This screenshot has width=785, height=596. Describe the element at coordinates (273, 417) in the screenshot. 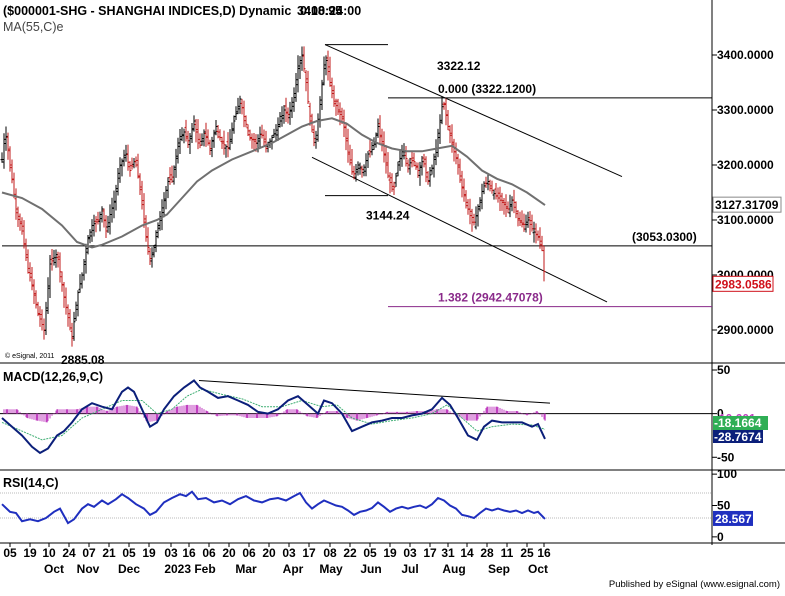

I see `macd-line` at that location.